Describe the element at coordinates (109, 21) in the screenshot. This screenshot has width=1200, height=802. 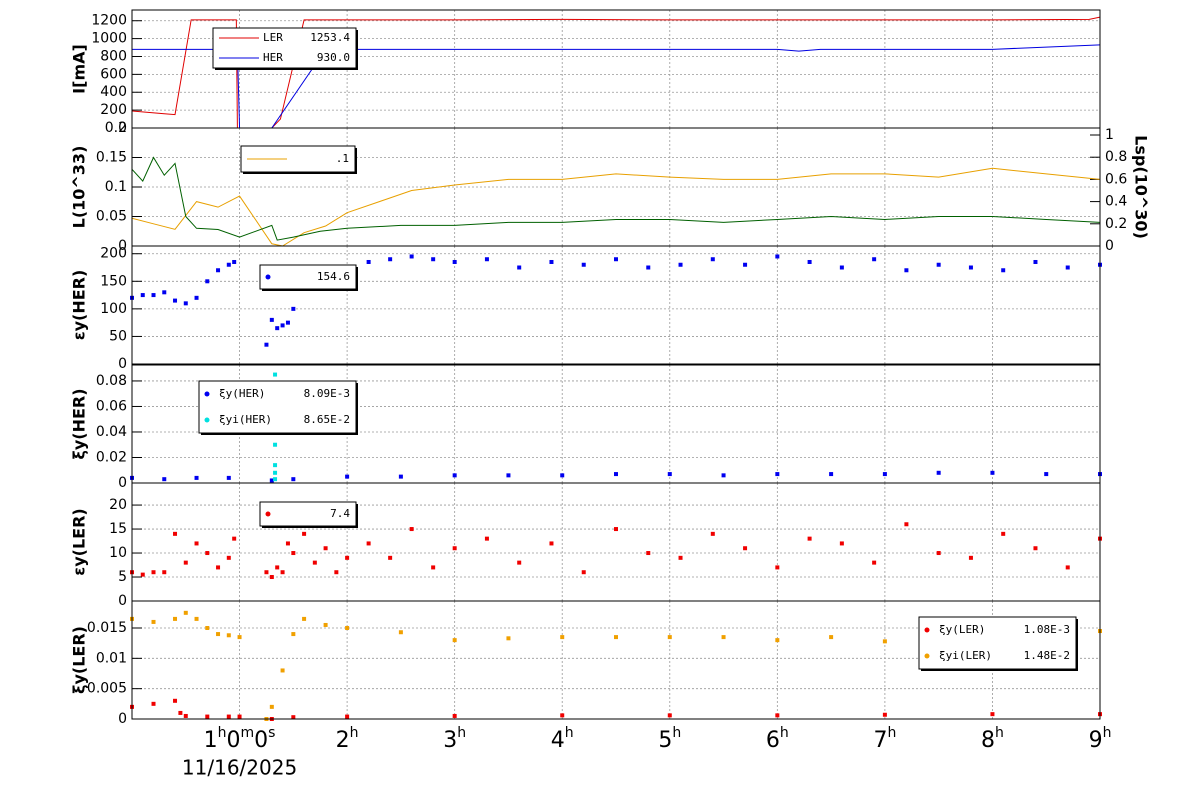
I see `y-tick-label: 1200` at that location.